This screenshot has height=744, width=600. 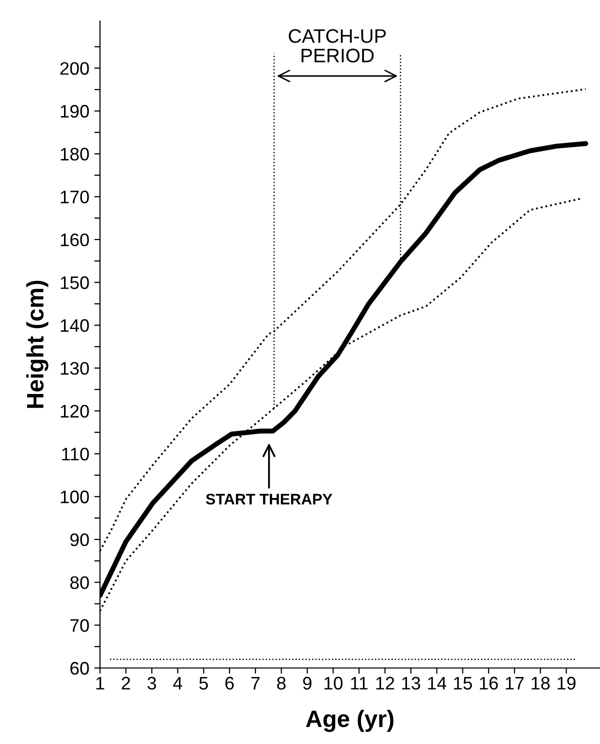 What do you see at coordinates (151, 683) in the screenshot?
I see `x-tick-label: 3` at bounding box center [151, 683].